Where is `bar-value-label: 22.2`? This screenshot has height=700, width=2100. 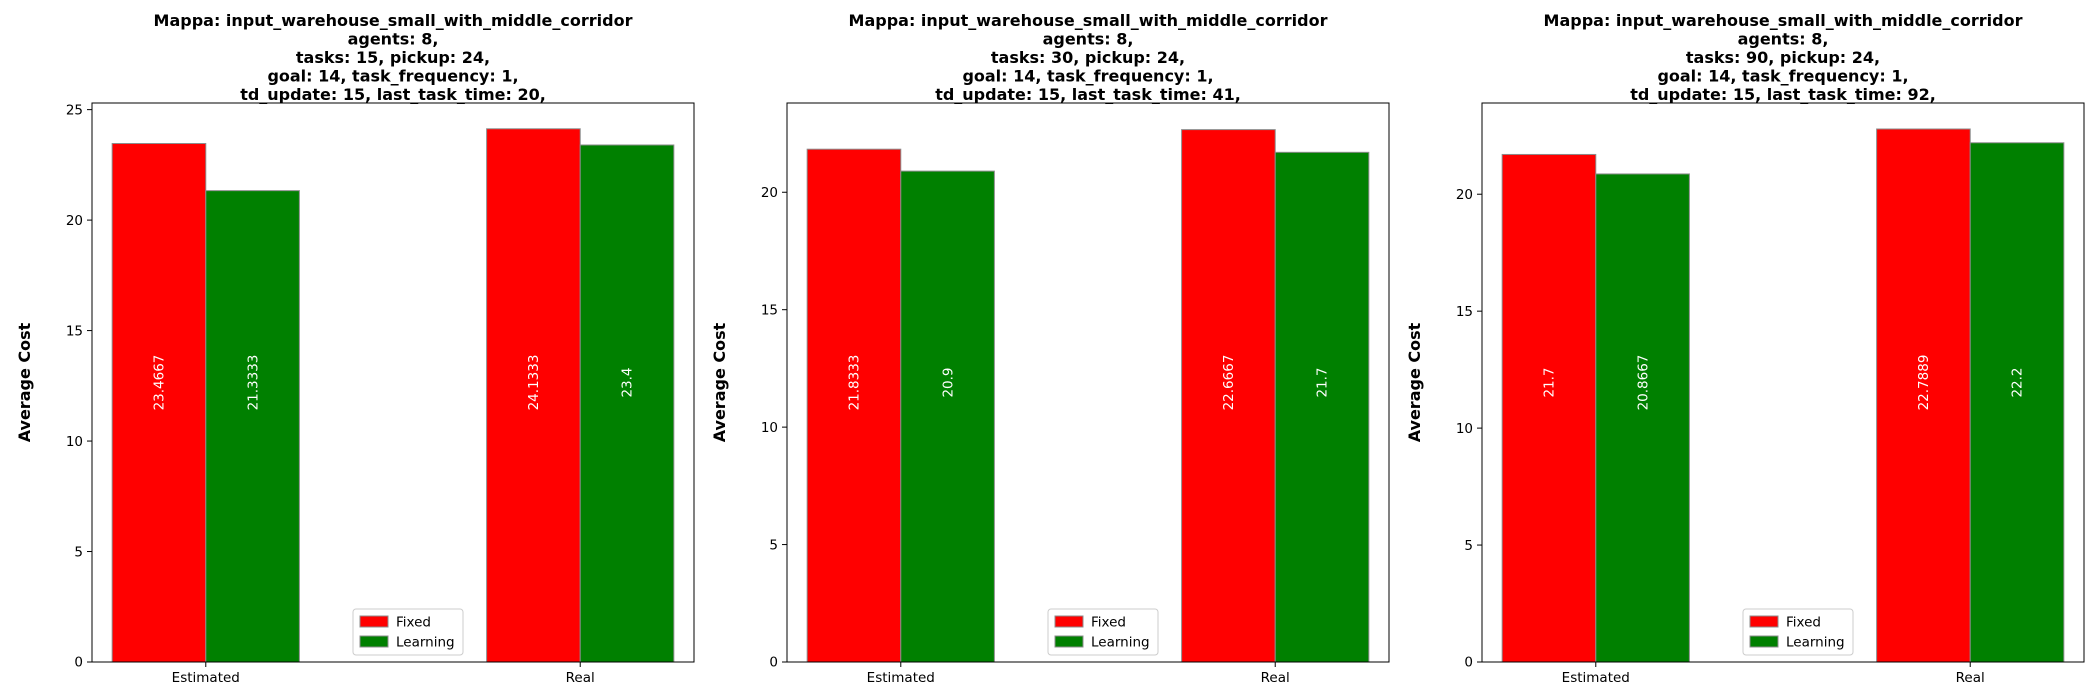 bar-value-label: 22.2 is located at coordinates (2018, 382).